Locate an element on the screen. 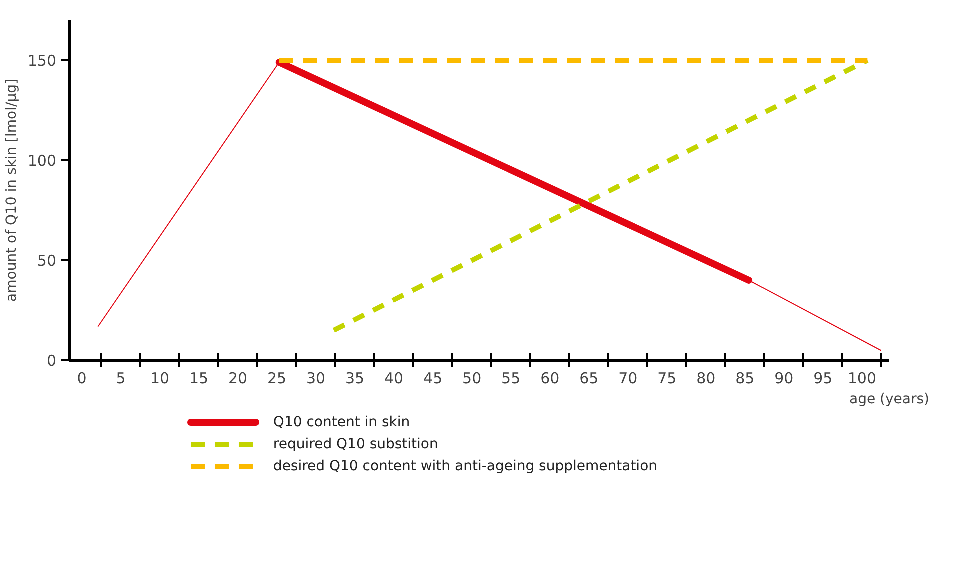  x-tick-label: 70 is located at coordinates (628, 379).